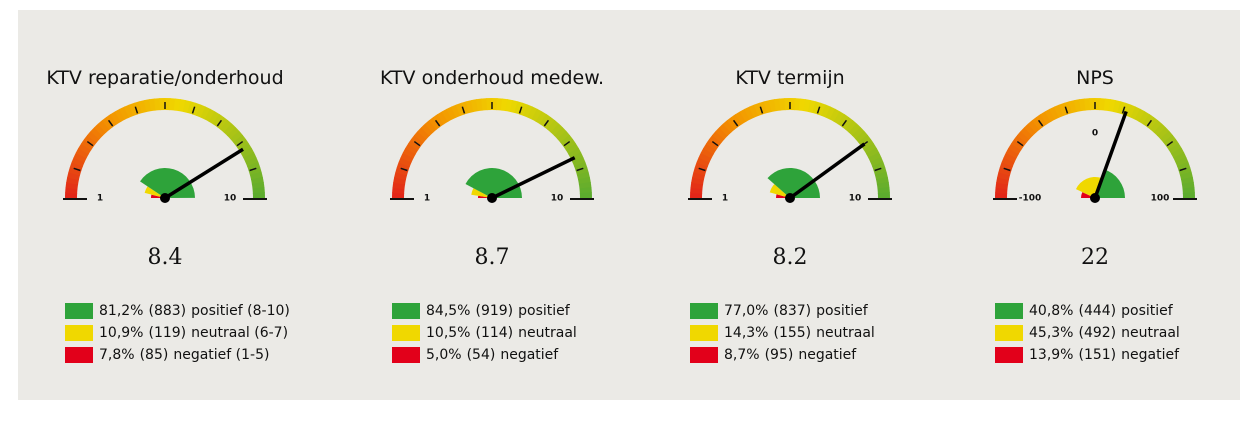 Image resolution: width=1255 pixels, height=428 pixels. Describe the element at coordinates (792, 333) in the screenshot. I see `legend-count: (155)` at that location.